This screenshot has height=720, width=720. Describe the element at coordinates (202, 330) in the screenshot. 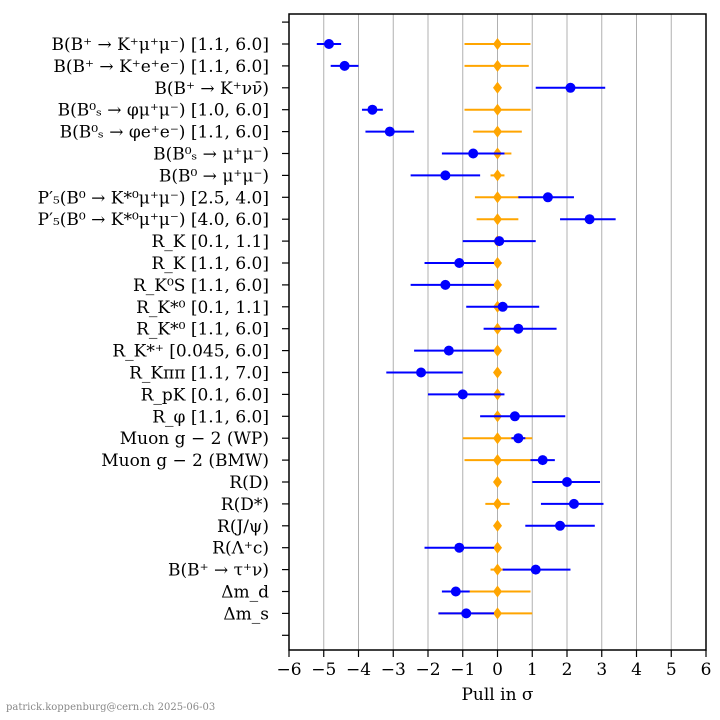

I see `observable-label: R_K*⁰ [1.1, 6.0]` at that location.